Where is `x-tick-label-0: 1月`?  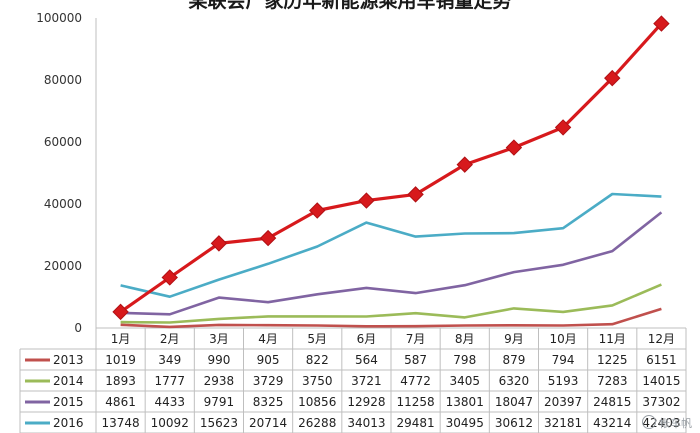 x-tick-label-0: 1月 is located at coordinates (121, 339).